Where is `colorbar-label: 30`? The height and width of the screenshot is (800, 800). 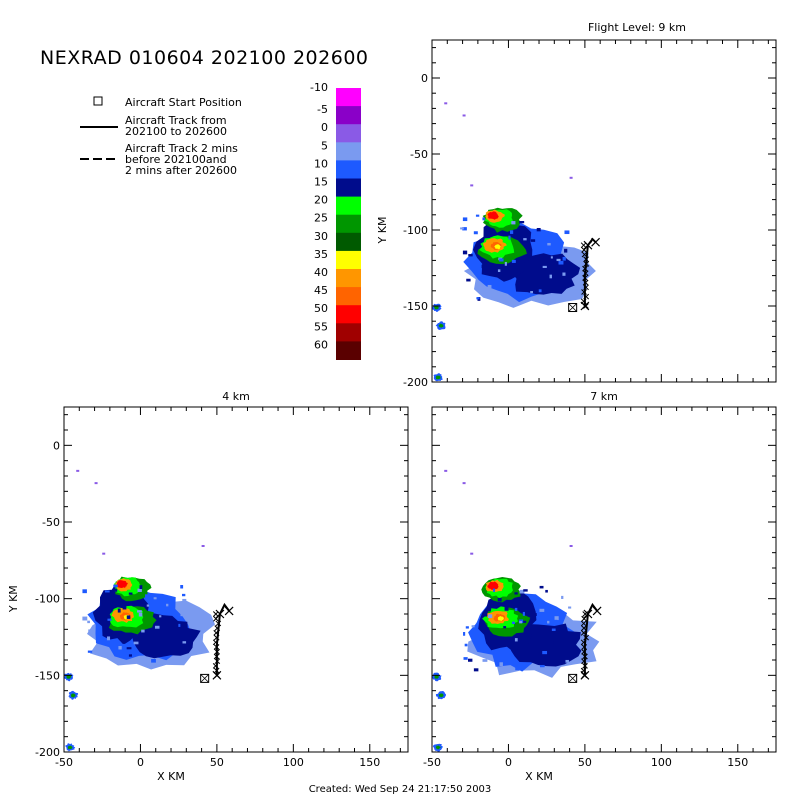 colorbar-label: 30 is located at coordinates (321, 236).